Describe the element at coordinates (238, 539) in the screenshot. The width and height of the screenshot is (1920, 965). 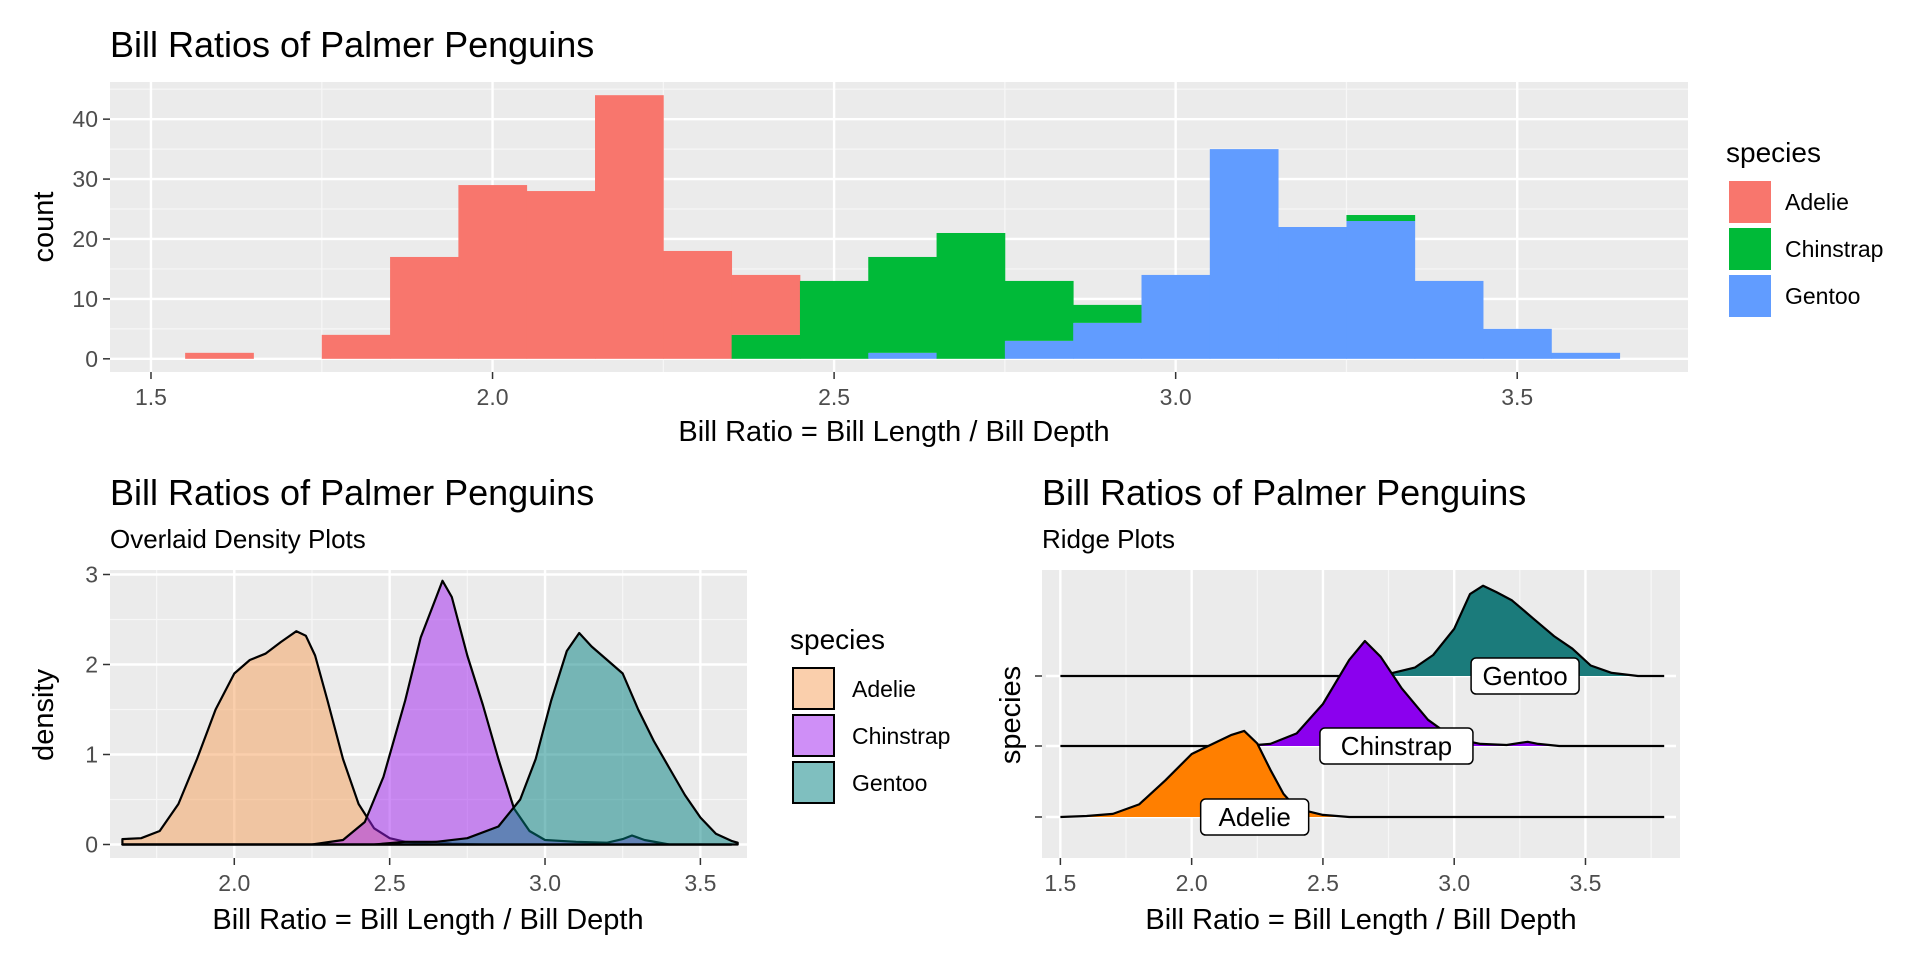
I see `density-subtitle: Overlaid Density Plots` at that location.